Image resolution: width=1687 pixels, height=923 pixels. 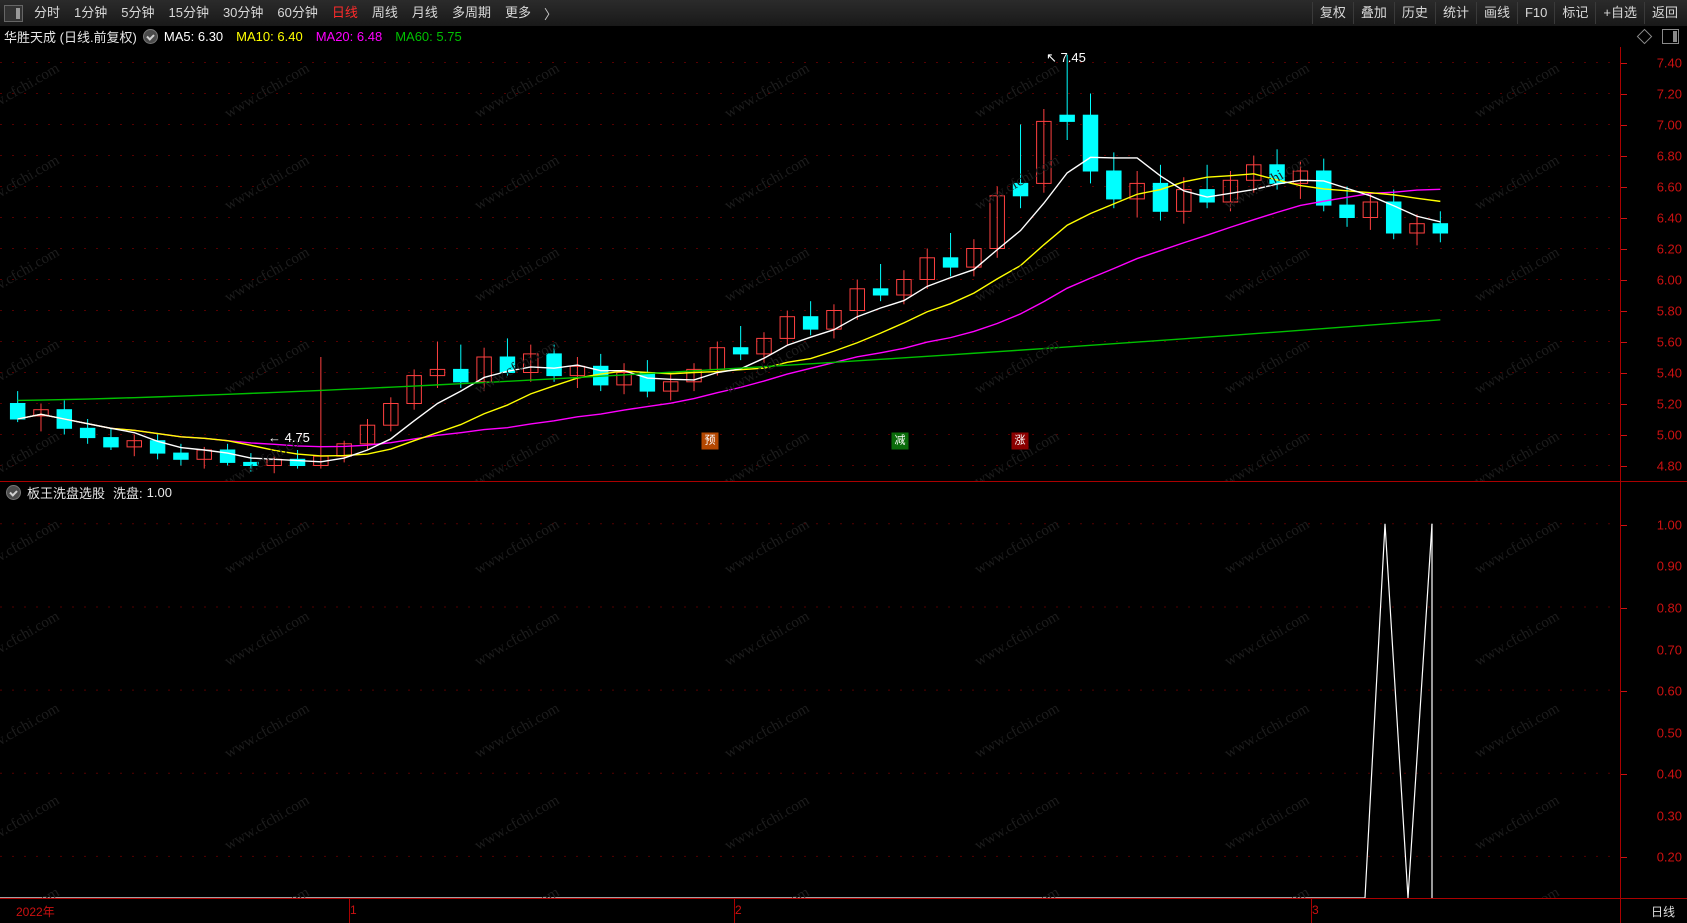 What do you see at coordinates (1020, 441) in the screenshot?
I see `chart-marker-up: 涨` at bounding box center [1020, 441].